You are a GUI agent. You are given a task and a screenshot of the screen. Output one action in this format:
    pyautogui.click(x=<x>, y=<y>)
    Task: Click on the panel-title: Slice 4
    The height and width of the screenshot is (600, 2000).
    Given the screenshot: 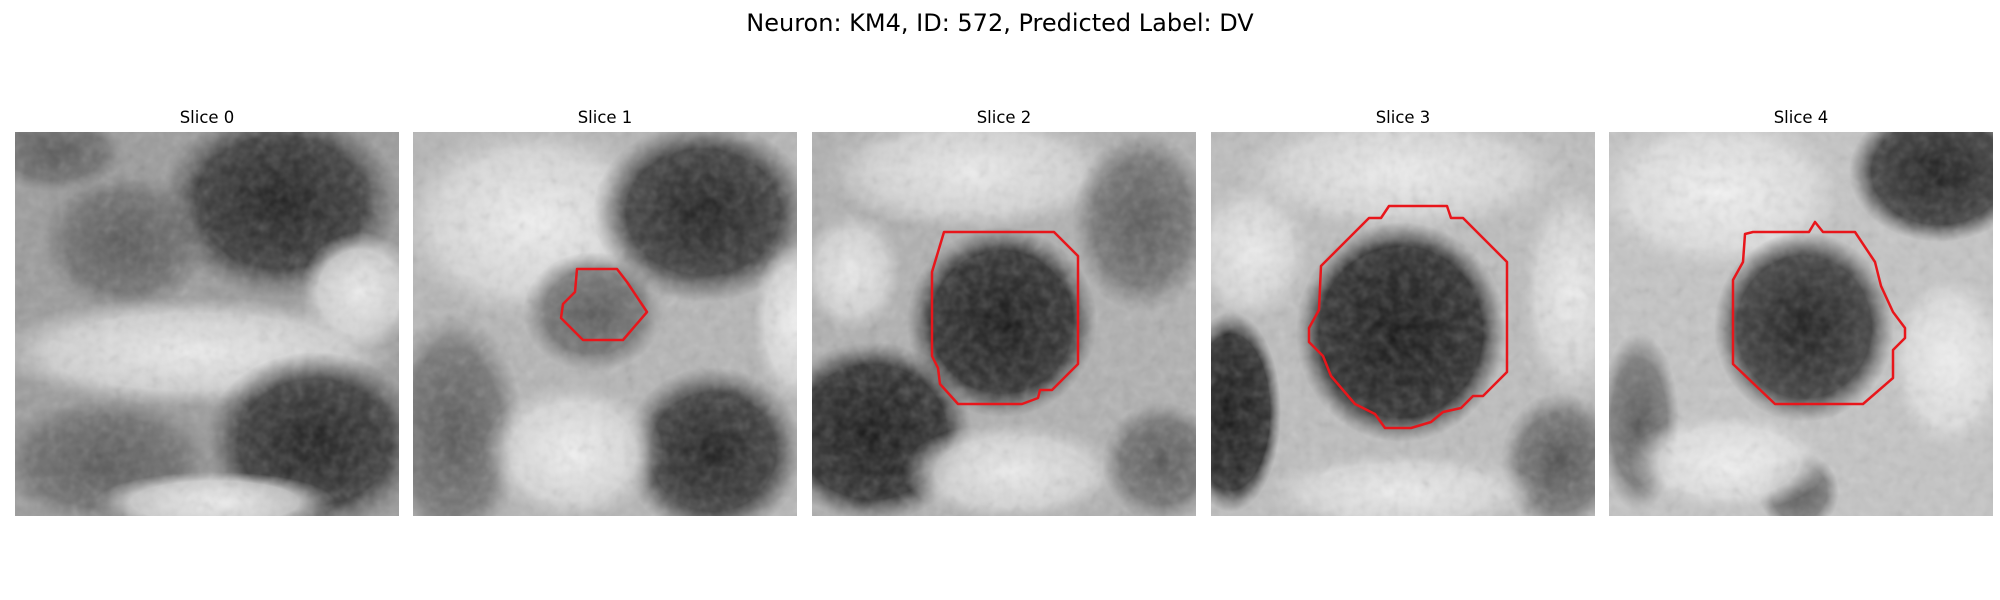 What is the action you would take?
    pyautogui.click(x=1801, y=117)
    